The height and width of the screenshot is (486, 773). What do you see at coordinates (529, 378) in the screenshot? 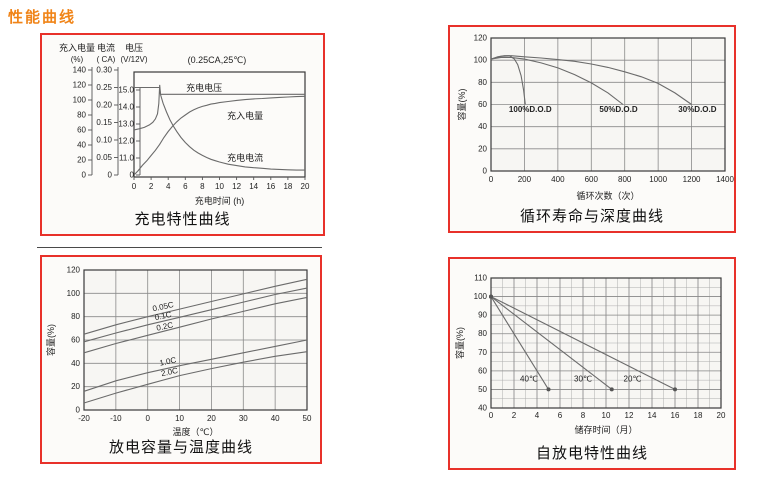
I see `svg-text: 40℃` at bounding box center [529, 378].